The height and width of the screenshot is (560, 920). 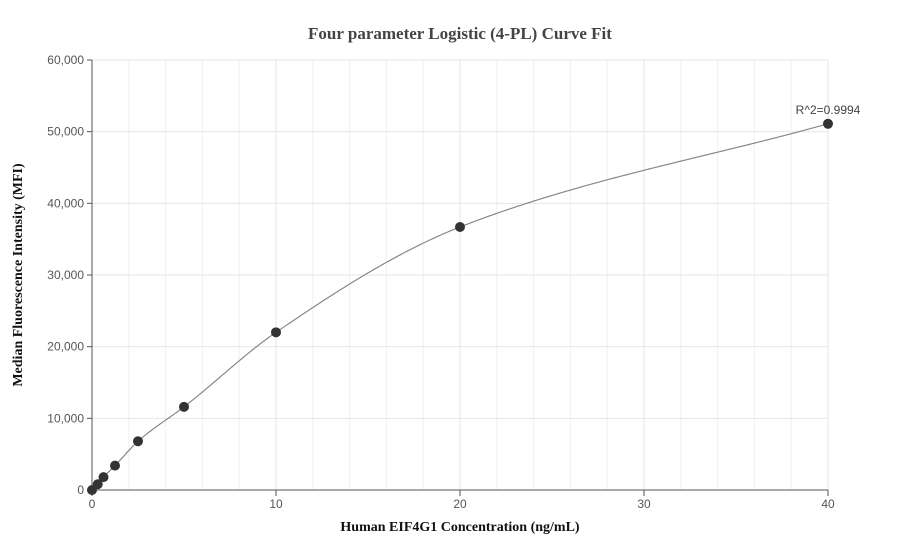 What do you see at coordinates (65, 60) in the screenshot?
I see `y-tick-label: 60,000` at bounding box center [65, 60].